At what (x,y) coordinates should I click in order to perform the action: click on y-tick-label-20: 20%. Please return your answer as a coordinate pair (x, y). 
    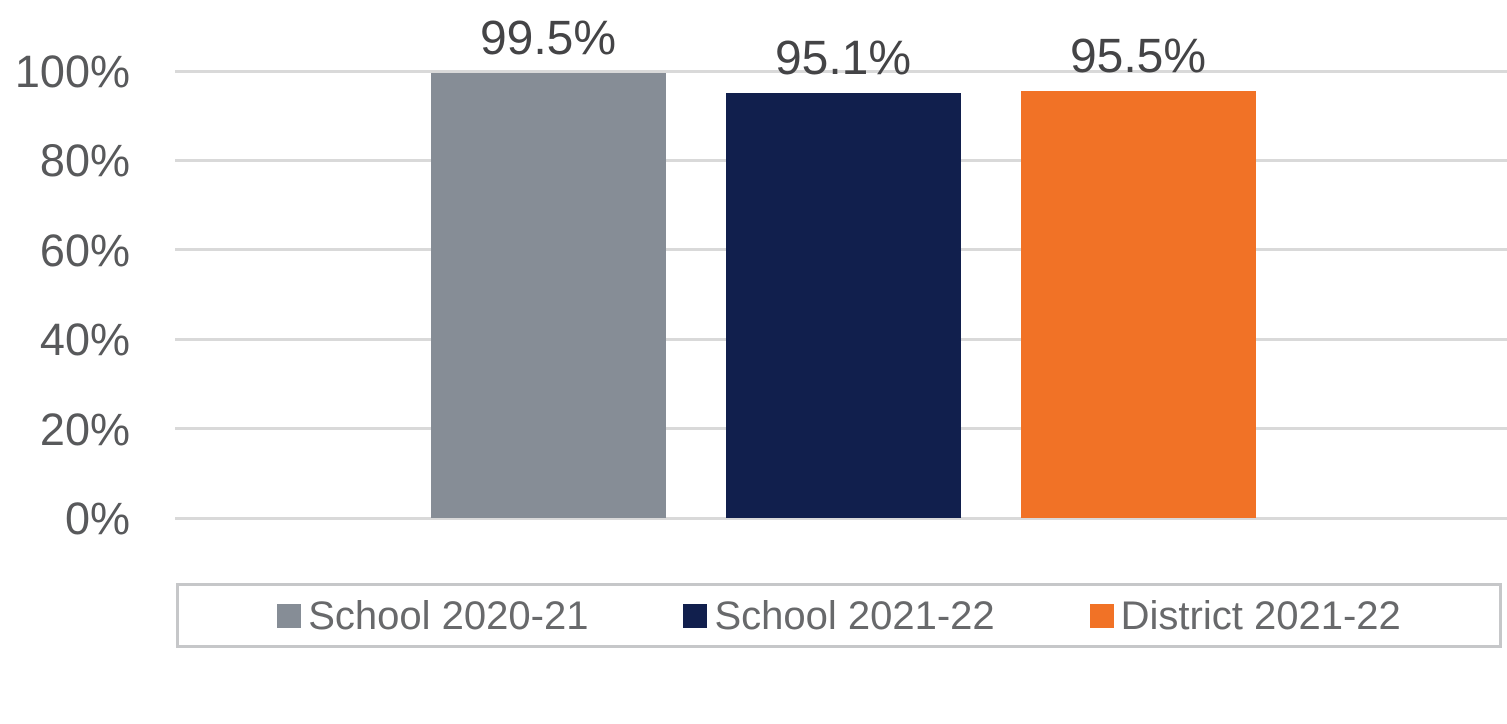
    Looking at the image, I should click on (84, 429).